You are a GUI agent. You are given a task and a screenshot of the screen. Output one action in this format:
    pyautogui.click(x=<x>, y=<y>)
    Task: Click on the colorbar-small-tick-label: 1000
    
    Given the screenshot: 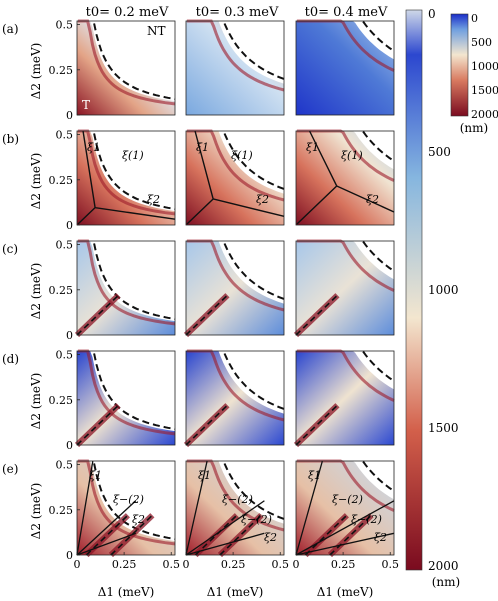 What is the action you would take?
    pyautogui.click(x=484, y=66)
    